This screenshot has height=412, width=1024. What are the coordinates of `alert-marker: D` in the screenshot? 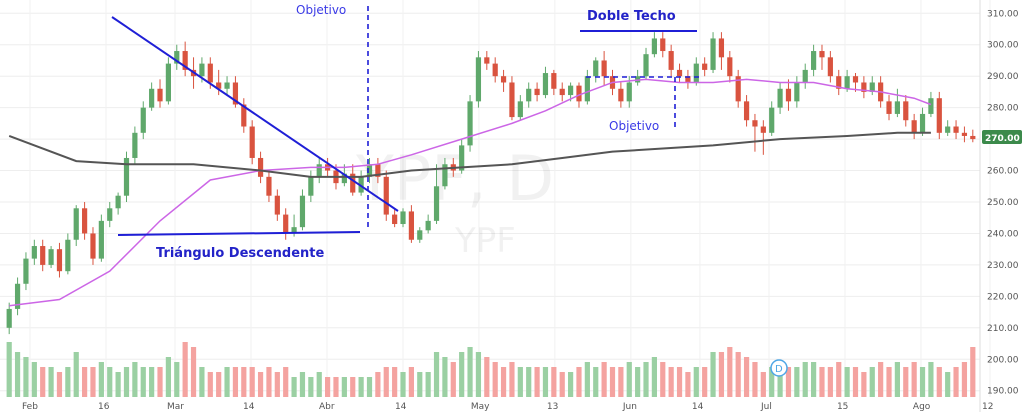 It's located at (779, 368).